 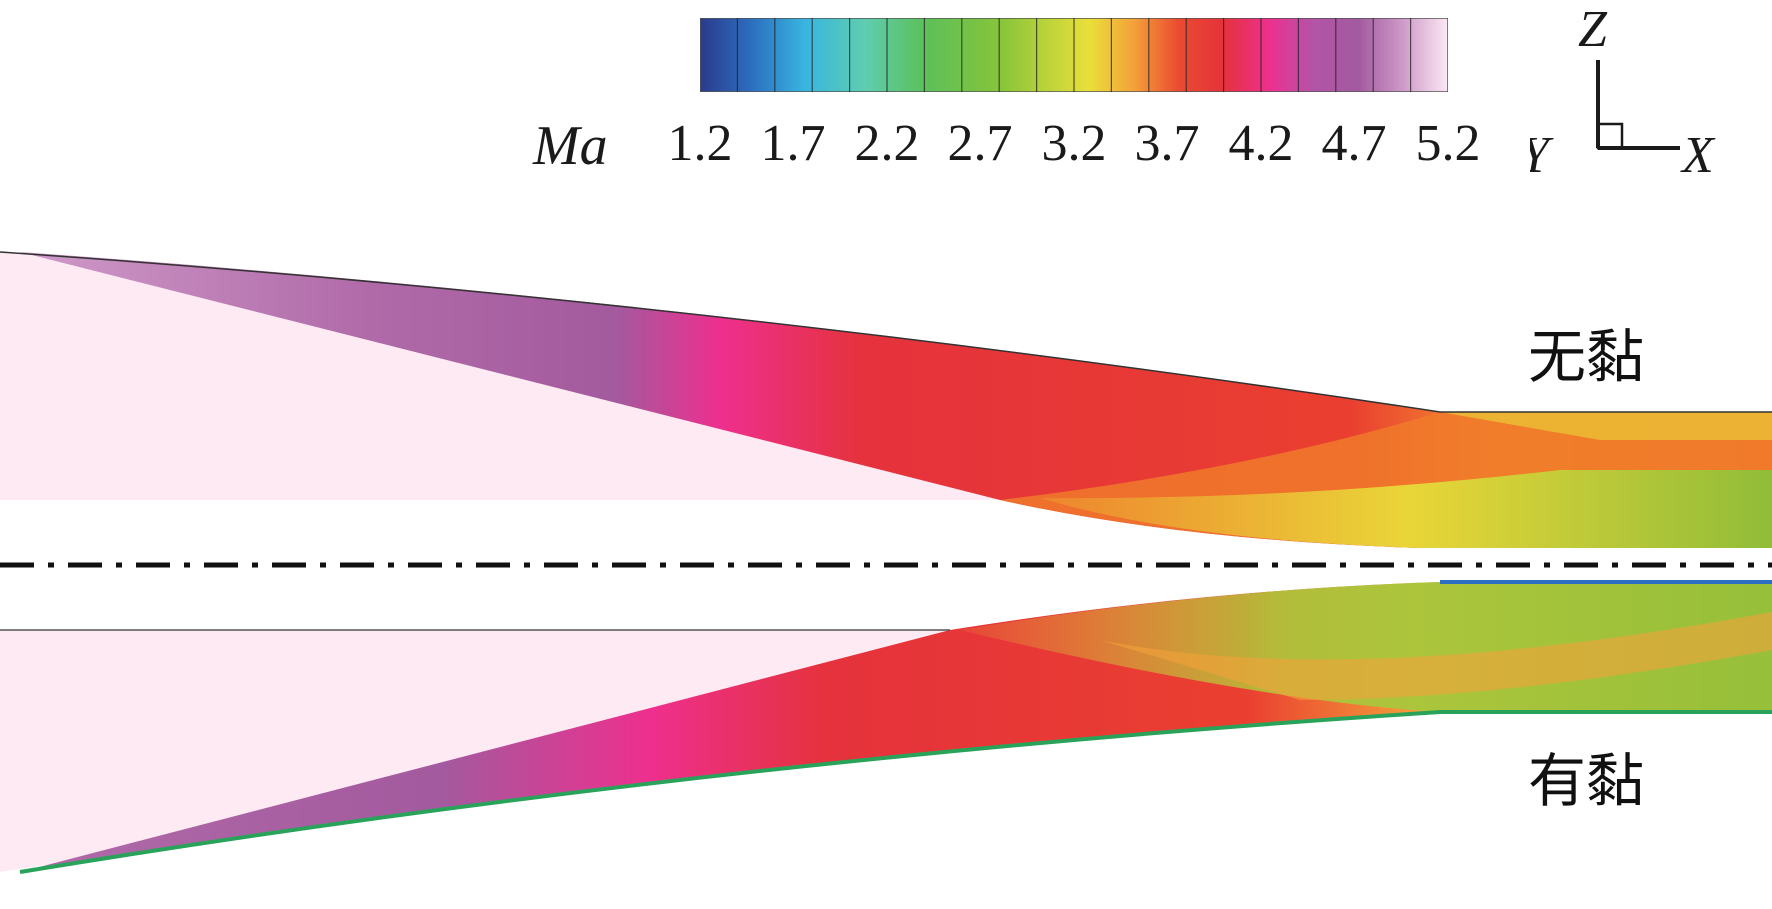 I want to click on colorbar-tick-label: 3.7, so click(x=1167, y=143).